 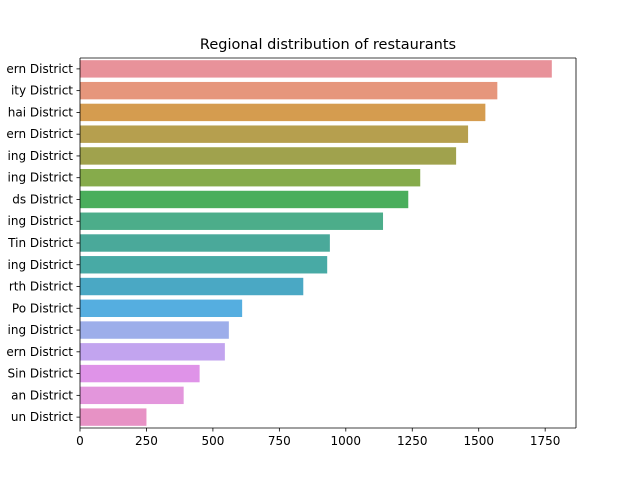 What do you see at coordinates (42, 417) in the screenshot?
I see `y-tick-label: un District` at bounding box center [42, 417].